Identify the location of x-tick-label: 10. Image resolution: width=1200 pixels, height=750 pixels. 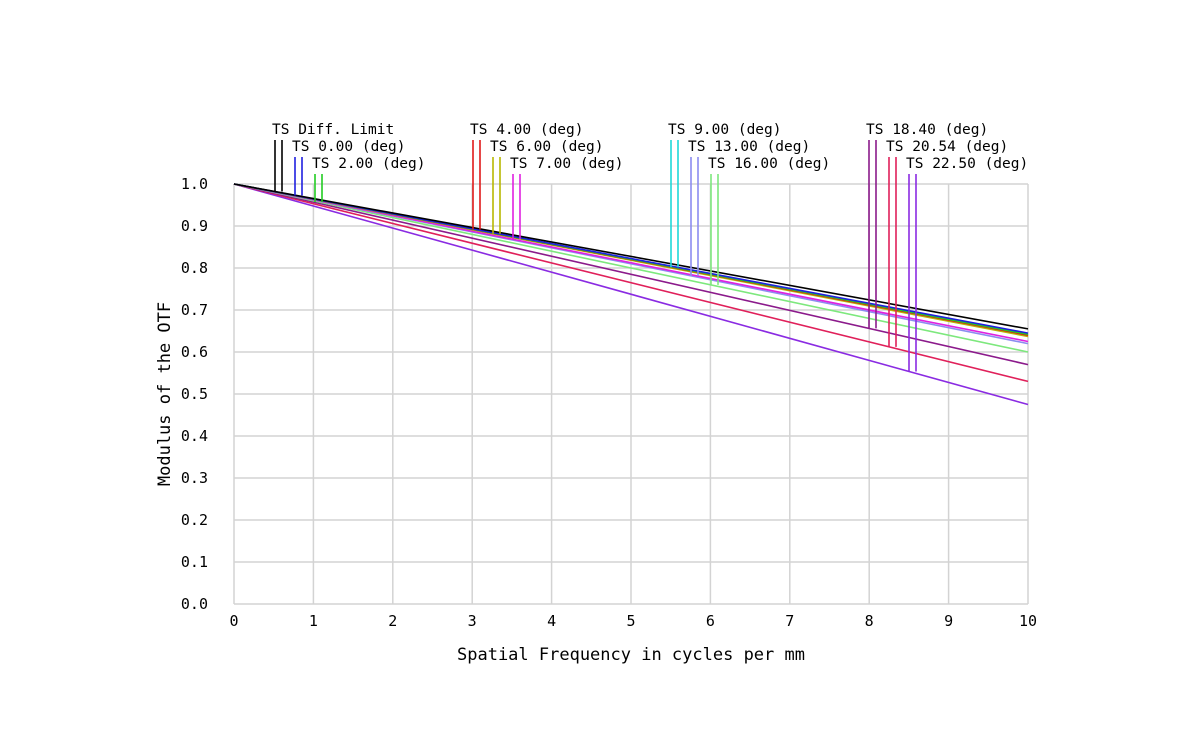
(1028, 621).